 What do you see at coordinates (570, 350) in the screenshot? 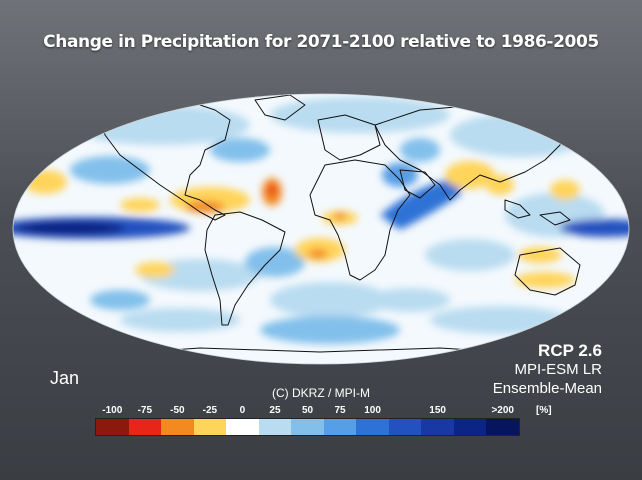
I see `scenario-label: RCP 2.6` at bounding box center [570, 350].